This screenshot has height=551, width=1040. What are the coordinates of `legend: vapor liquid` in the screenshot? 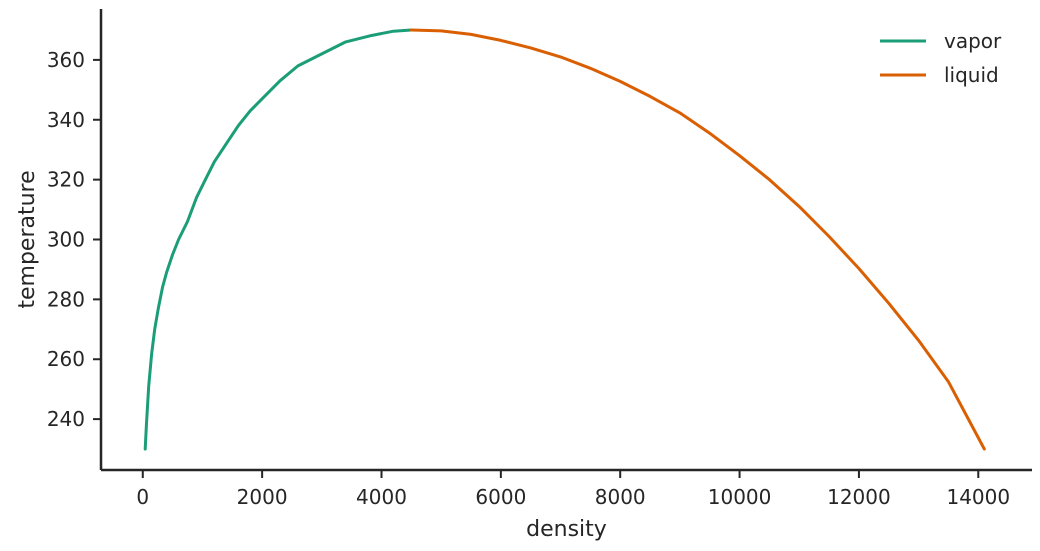 It's located at (941, 58).